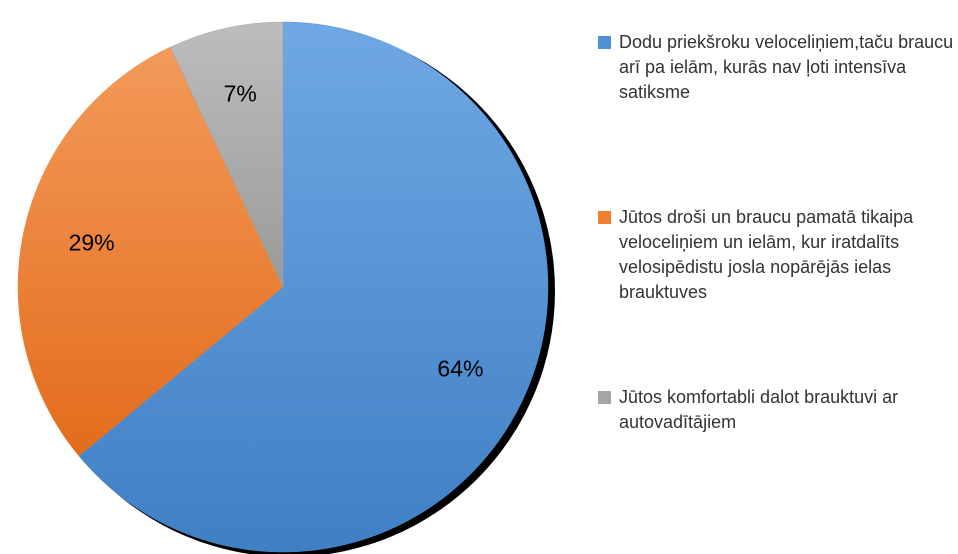 The image size is (958, 554). Describe the element at coordinates (226, 154) in the screenshot. I see `pie-slice` at that location.